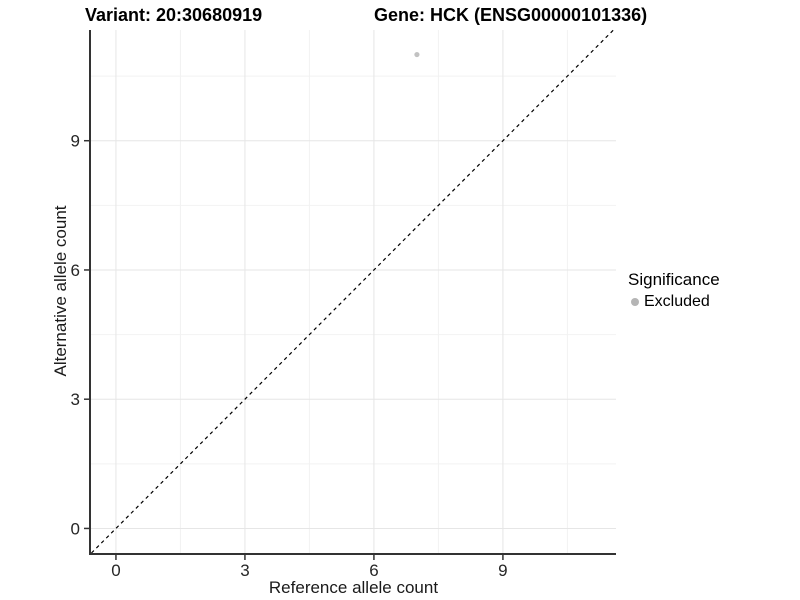 The width and height of the screenshot is (800, 600). What do you see at coordinates (417, 54) in the screenshot?
I see `data-point` at bounding box center [417, 54].